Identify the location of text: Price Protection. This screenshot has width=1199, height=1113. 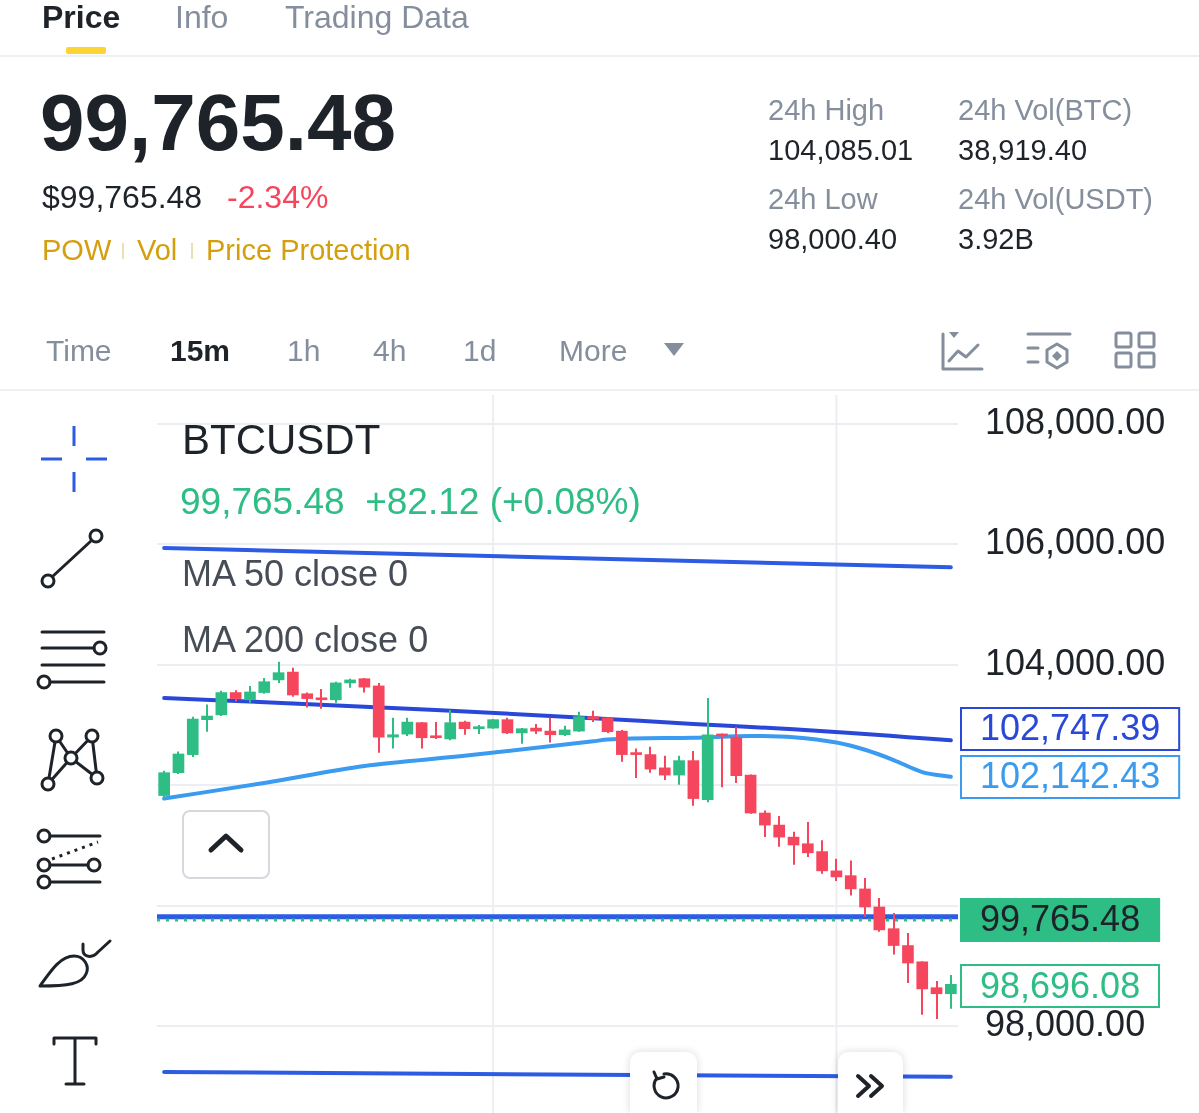
(308, 250).